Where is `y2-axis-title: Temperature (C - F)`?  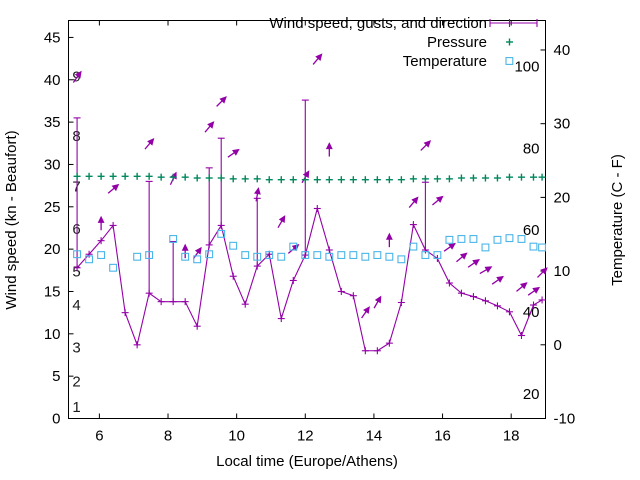
y2-axis-title: Temperature (C - F) is located at coordinates (617, 220).